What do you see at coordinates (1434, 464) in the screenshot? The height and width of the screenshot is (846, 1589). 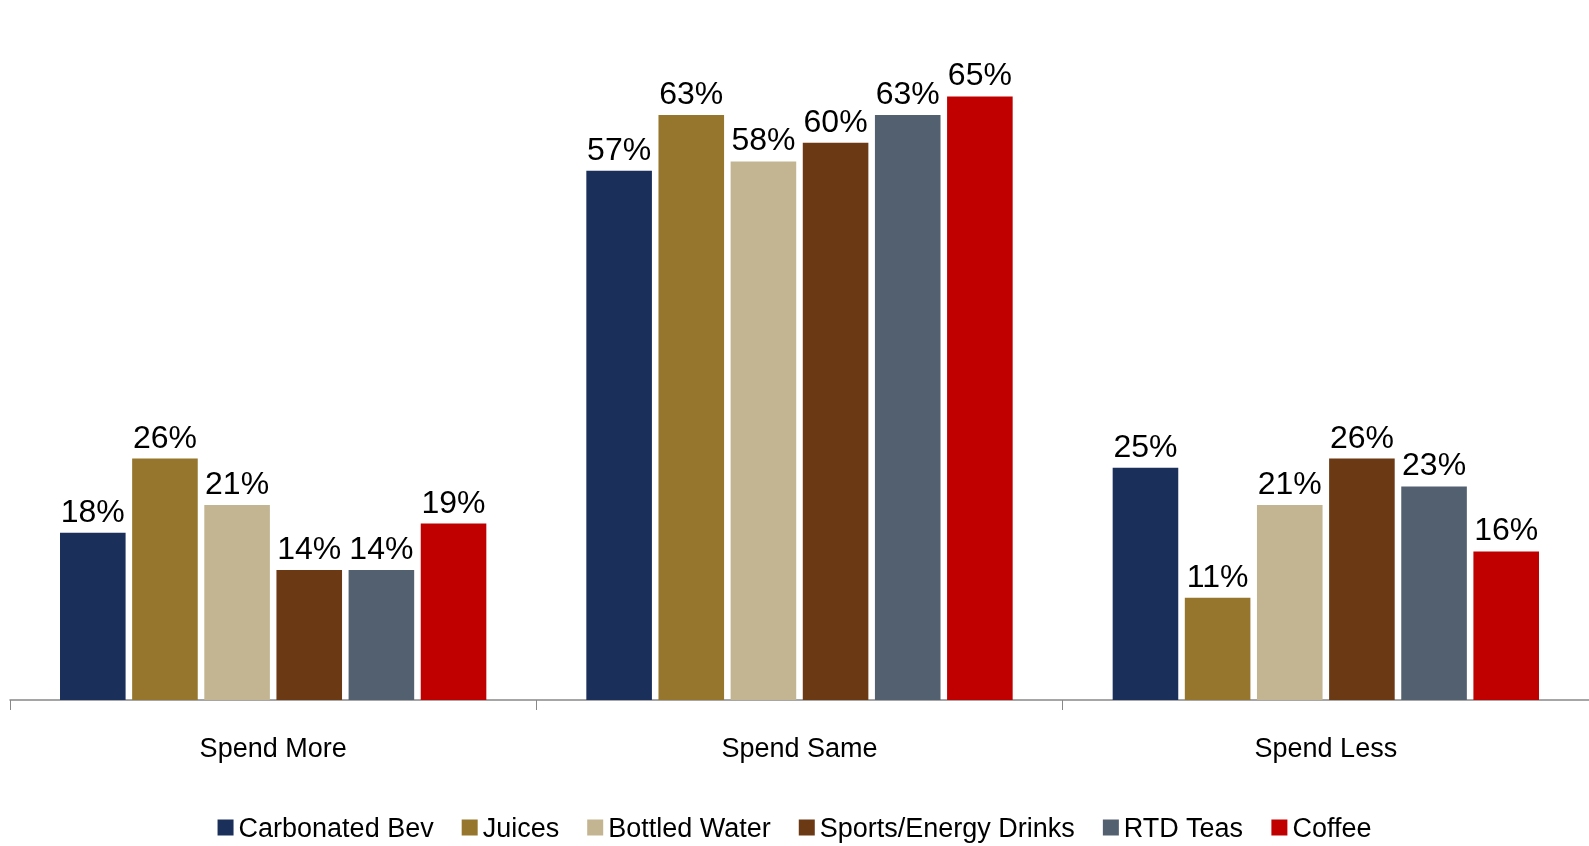 I see `data-label: 23%` at bounding box center [1434, 464].